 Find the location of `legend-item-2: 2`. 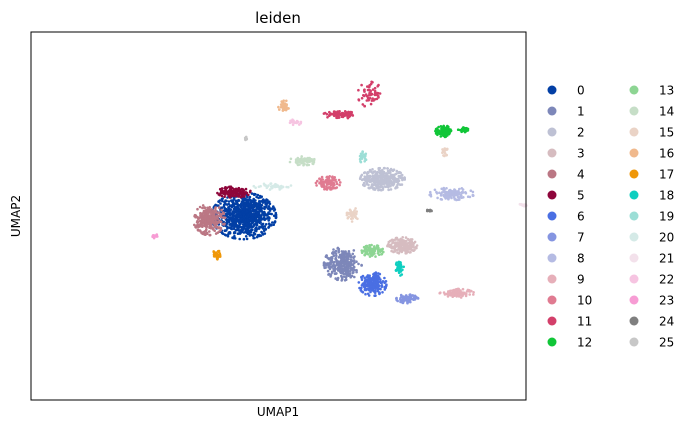

legend-item-2: 2 is located at coordinates (566, 133).